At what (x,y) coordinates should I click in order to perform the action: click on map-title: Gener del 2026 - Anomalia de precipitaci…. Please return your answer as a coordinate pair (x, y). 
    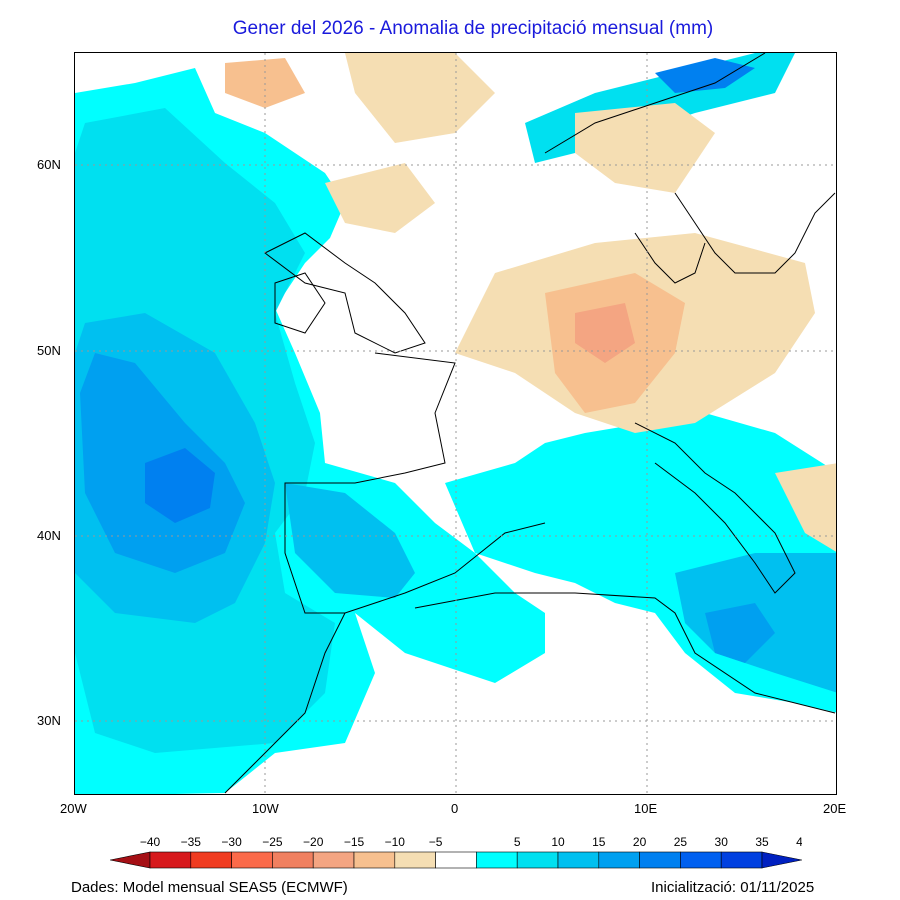
    Looking at the image, I should click on (473, 28).